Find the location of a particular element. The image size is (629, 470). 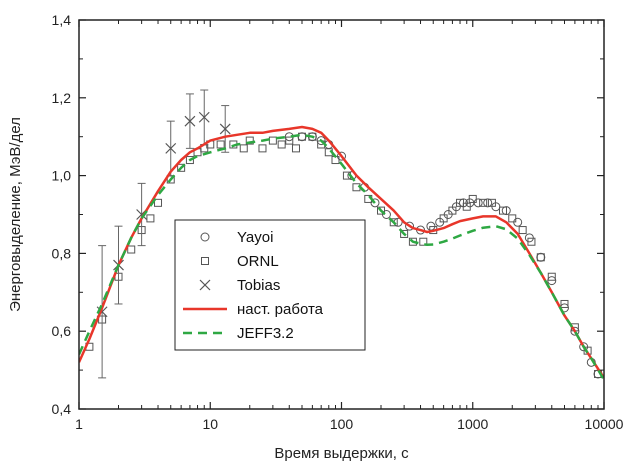

y-tick-label: 1,4 is located at coordinates (62, 20).